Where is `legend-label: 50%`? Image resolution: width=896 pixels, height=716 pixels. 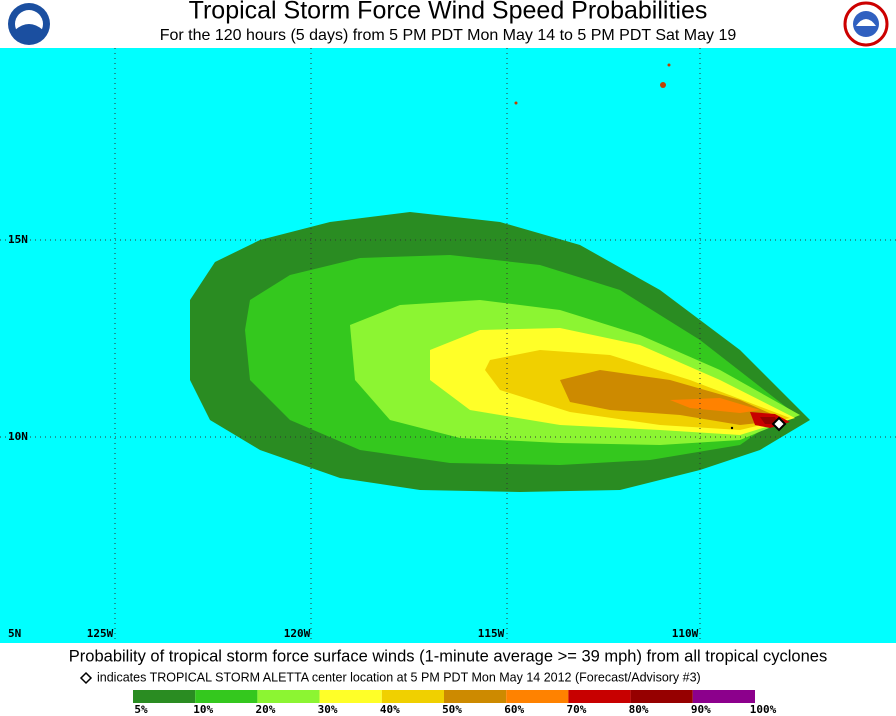
legend-label: 50% is located at coordinates (452, 709).